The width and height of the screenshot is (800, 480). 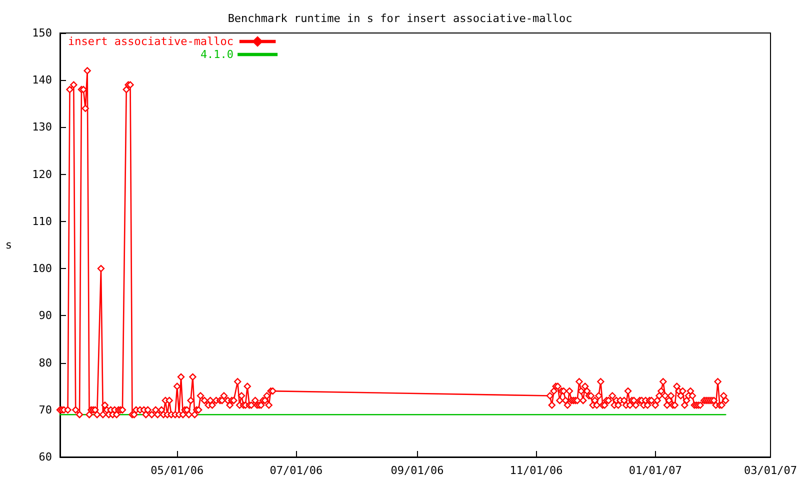 I want to click on x-tick-label: 01/01/07, so click(x=655, y=470).